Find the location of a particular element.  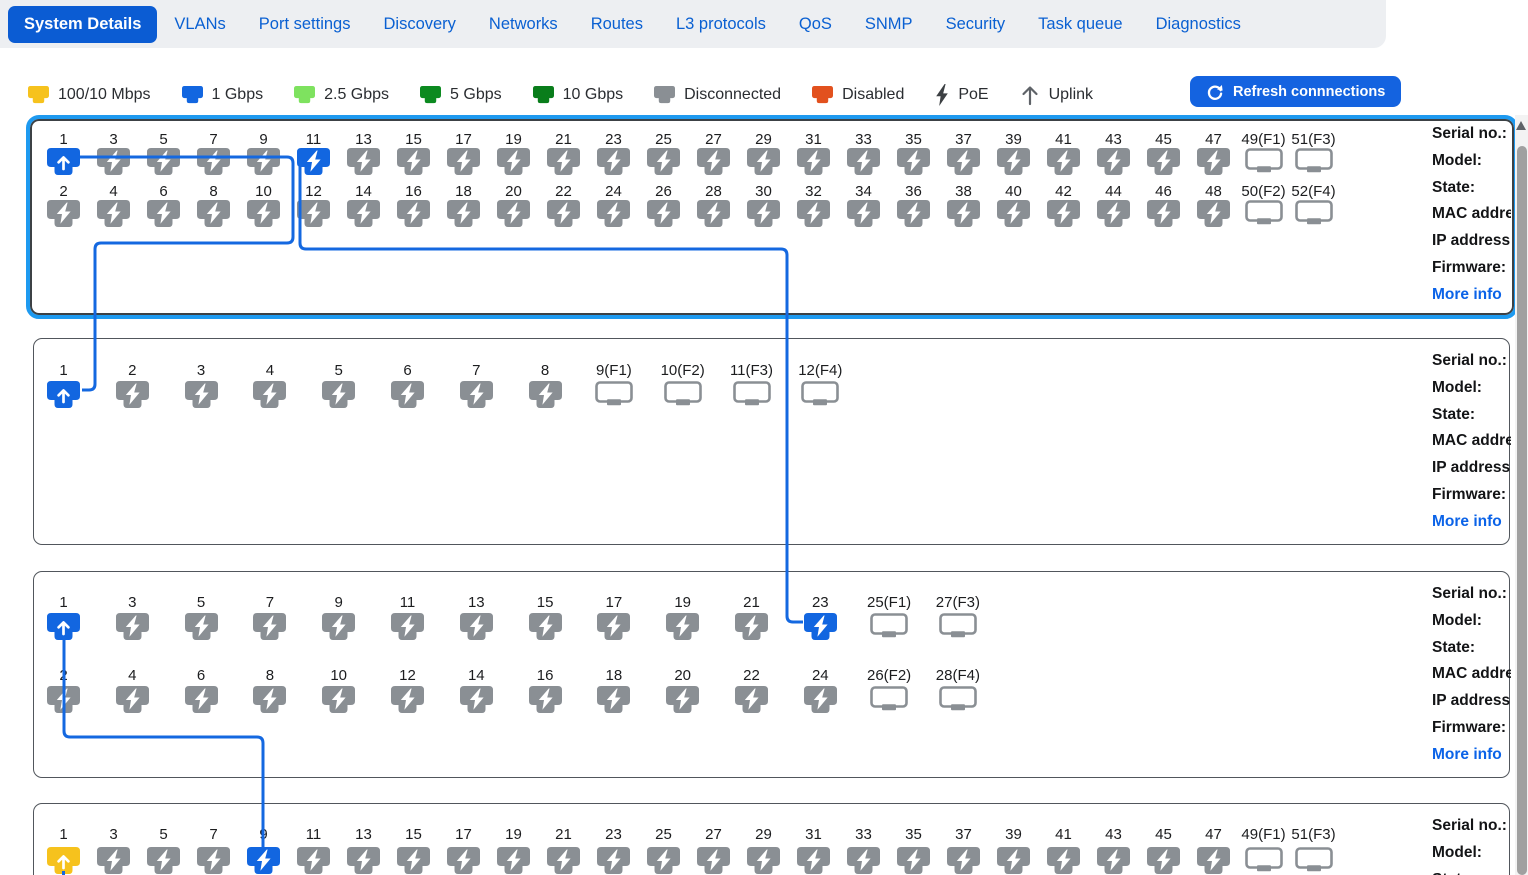

tab-networks: Networks is located at coordinates (523, 23).